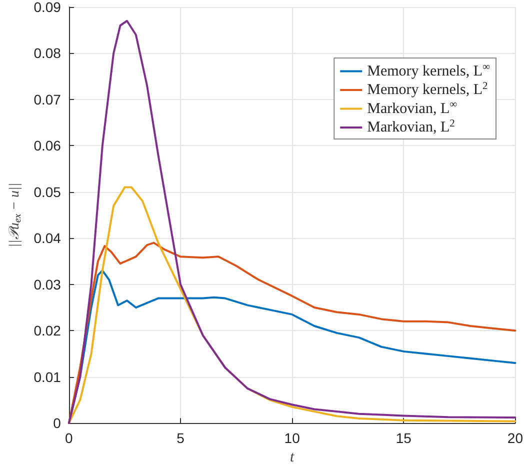 The width and height of the screenshot is (526, 470). What do you see at coordinates (48, 330) in the screenshot?
I see `y-tick-label: 0.02` at bounding box center [48, 330].